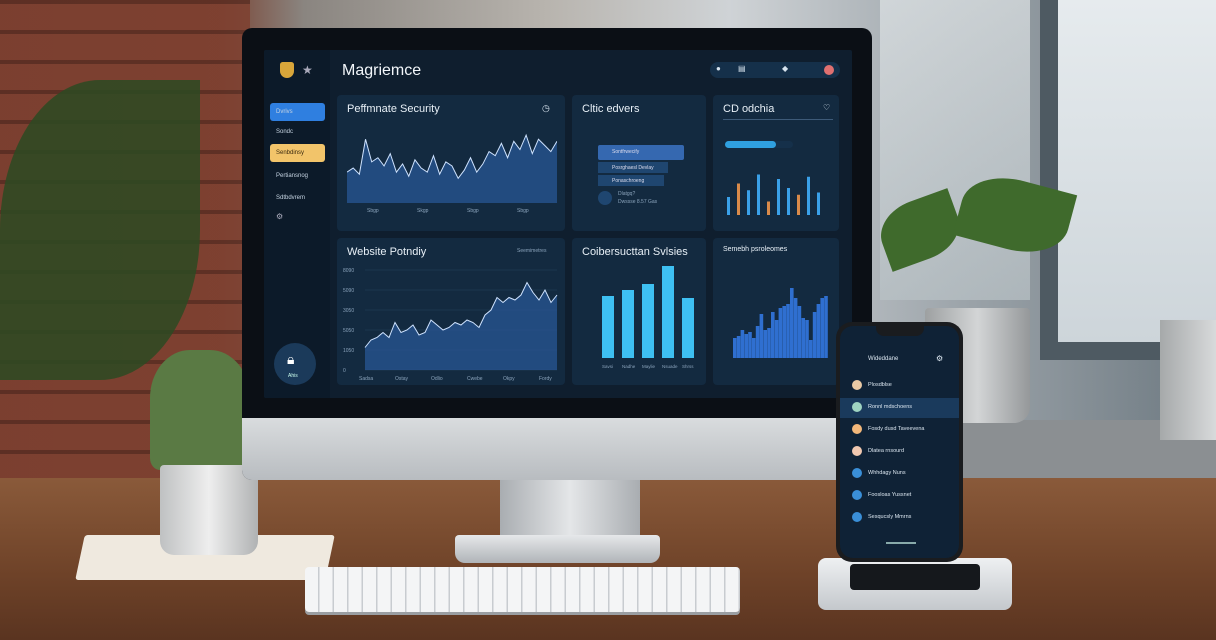  Describe the element at coordinates (899, 452) in the screenshot. I see `phone-list-item: Dlatea rnsourd` at that location.